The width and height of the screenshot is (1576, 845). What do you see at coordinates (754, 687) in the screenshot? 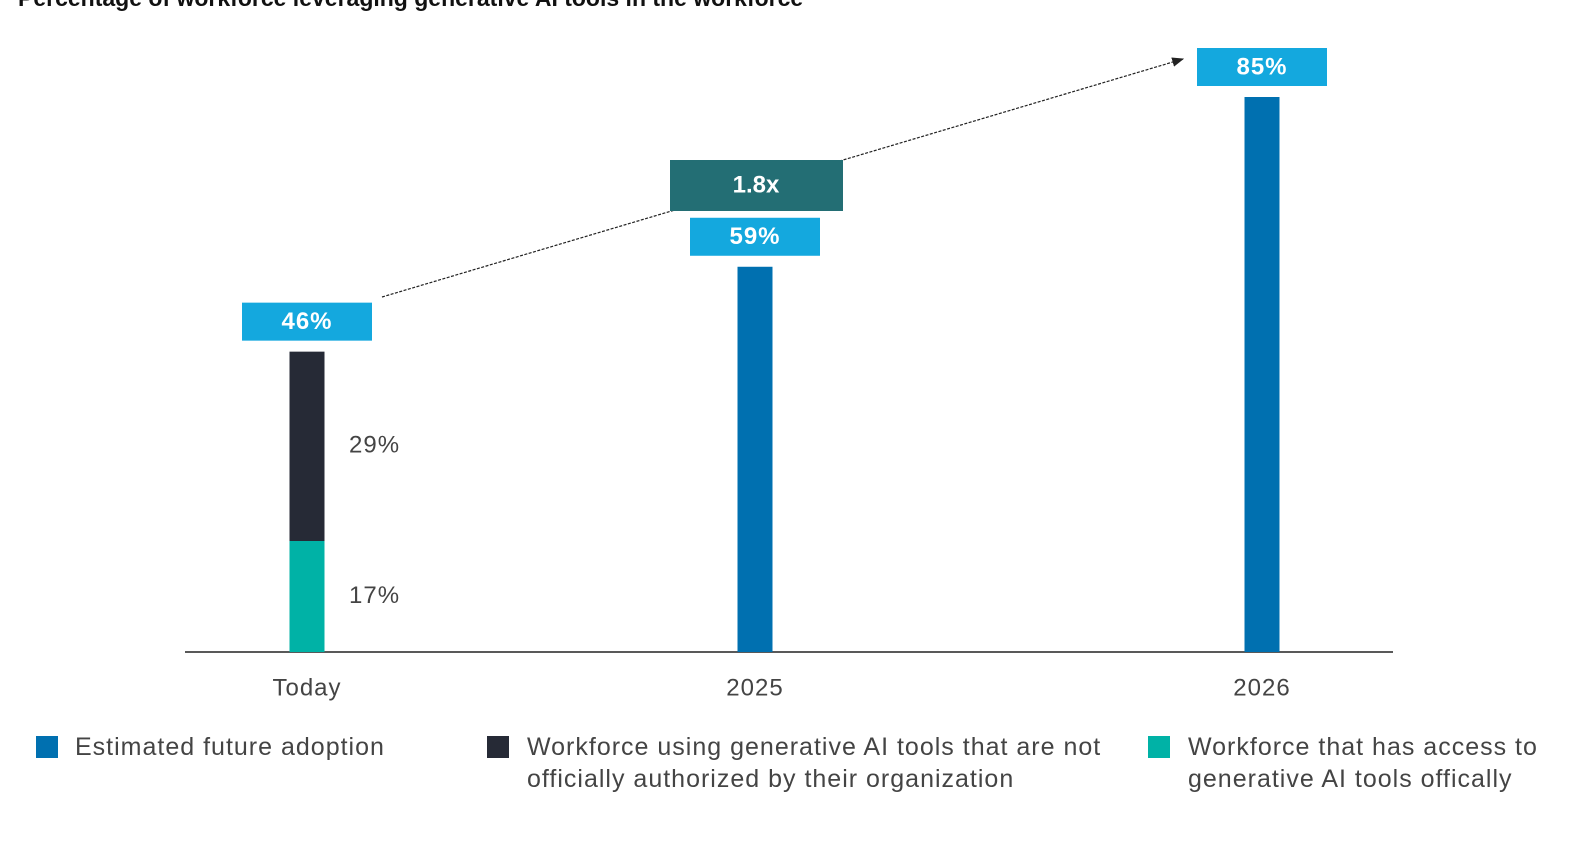
I see `x-tick-label: 2025` at bounding box center [754, 687].